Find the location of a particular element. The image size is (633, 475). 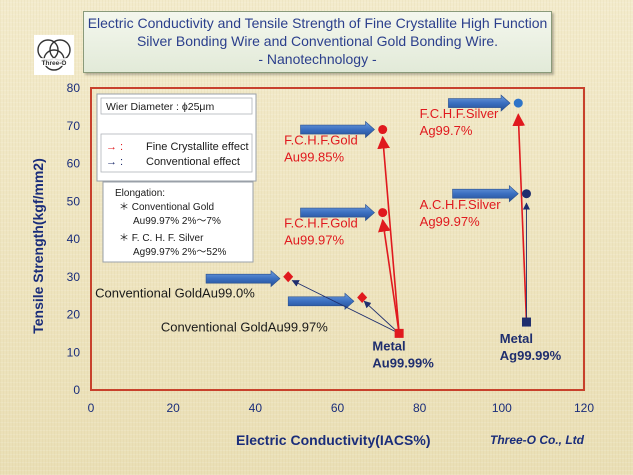

data-label: Metal Au99.99% is located at coordinates (403, 354).